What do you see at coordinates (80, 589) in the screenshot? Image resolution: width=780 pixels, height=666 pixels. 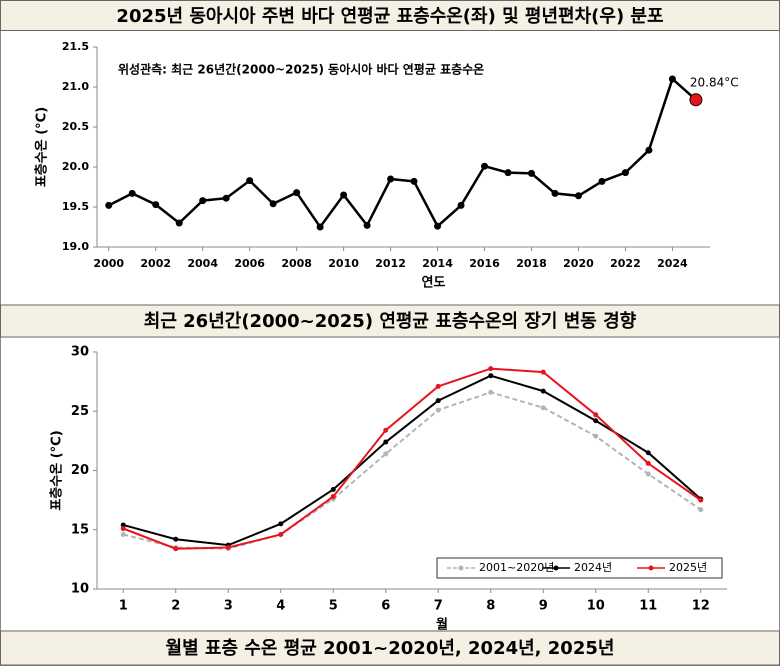 I see `y-tick-label: 10` at bounding box center [80, 589].